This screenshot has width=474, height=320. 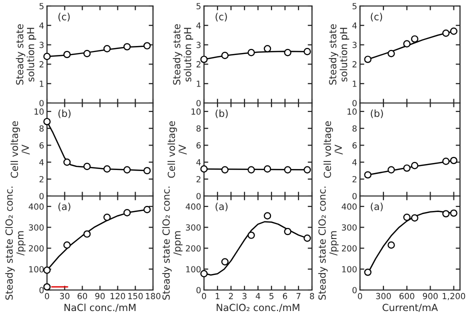 I want to click on x-tick-label: 90, so click(x=100, y=296).